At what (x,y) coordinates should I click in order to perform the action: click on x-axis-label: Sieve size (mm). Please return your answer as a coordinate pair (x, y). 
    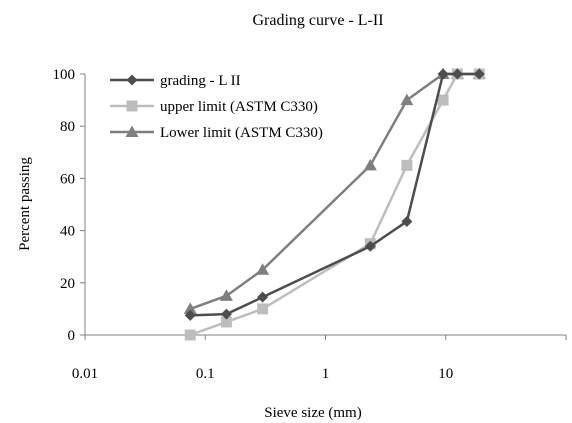
    Looking at the image, I should click on (312, 413).